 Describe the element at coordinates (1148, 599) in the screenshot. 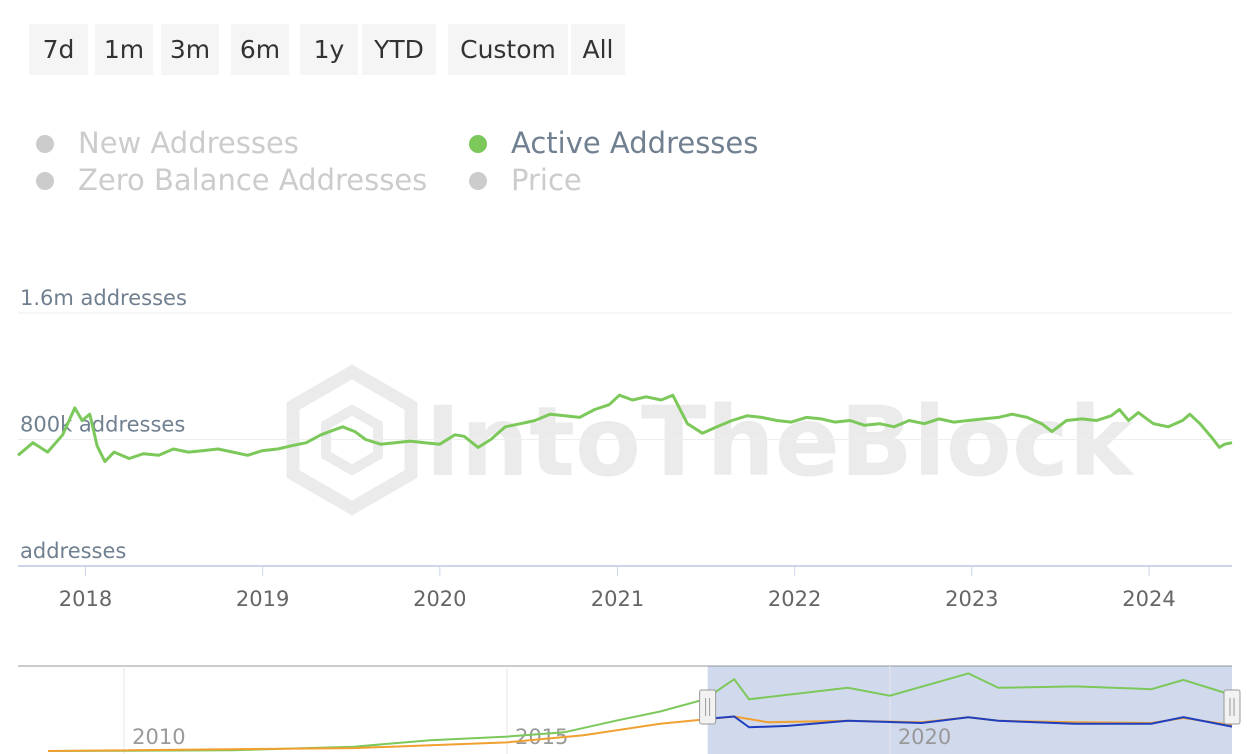

I see `x-tick-label: 2024` at that location.